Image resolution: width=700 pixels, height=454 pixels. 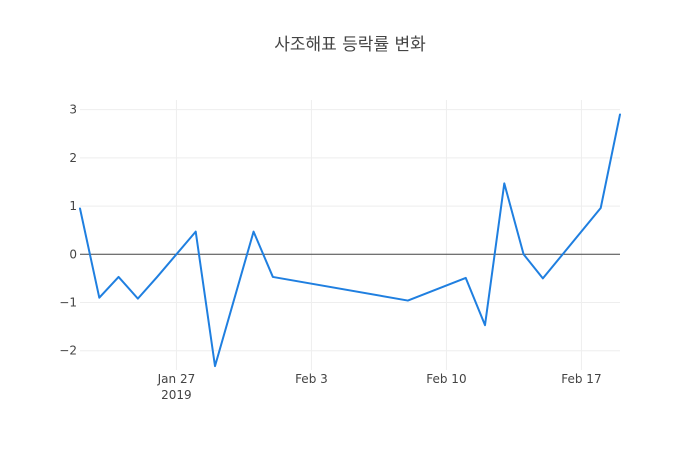 What do you see at coordinates (73, 158) in the screenshot?
I see `y-tick-label: 2` at bounding box center [73, 158].